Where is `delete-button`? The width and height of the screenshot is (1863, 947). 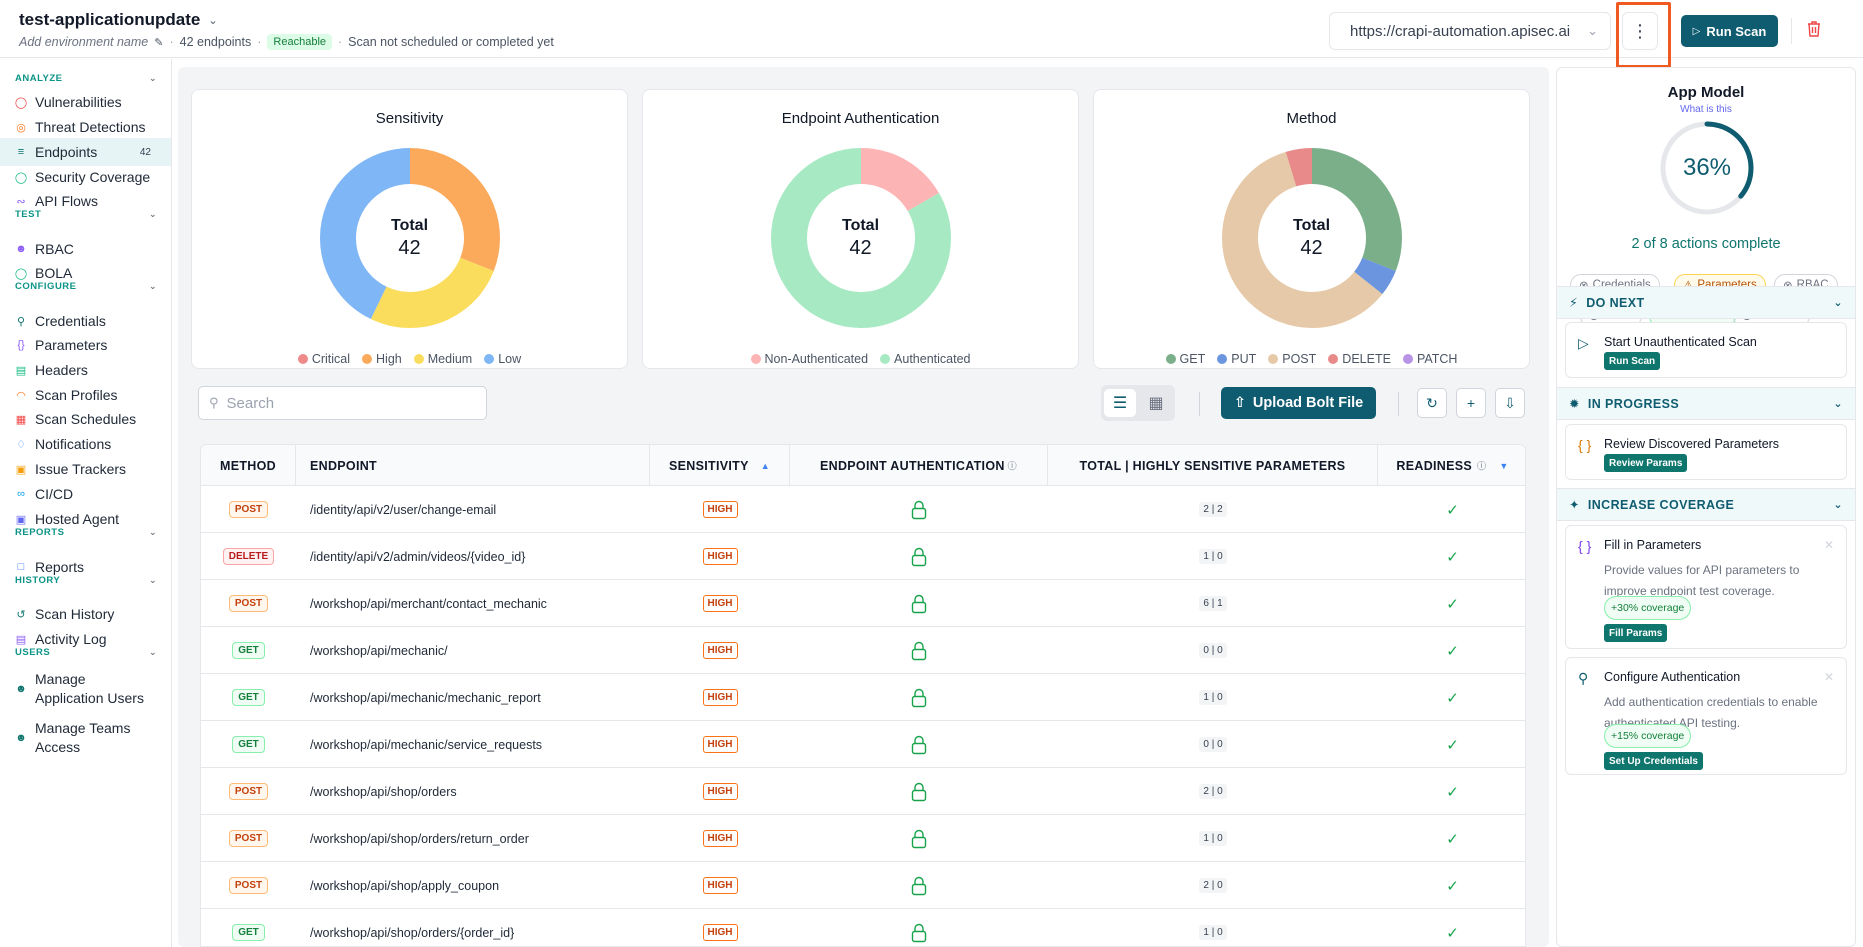 delete-button is located at coordinates (1817, 31).